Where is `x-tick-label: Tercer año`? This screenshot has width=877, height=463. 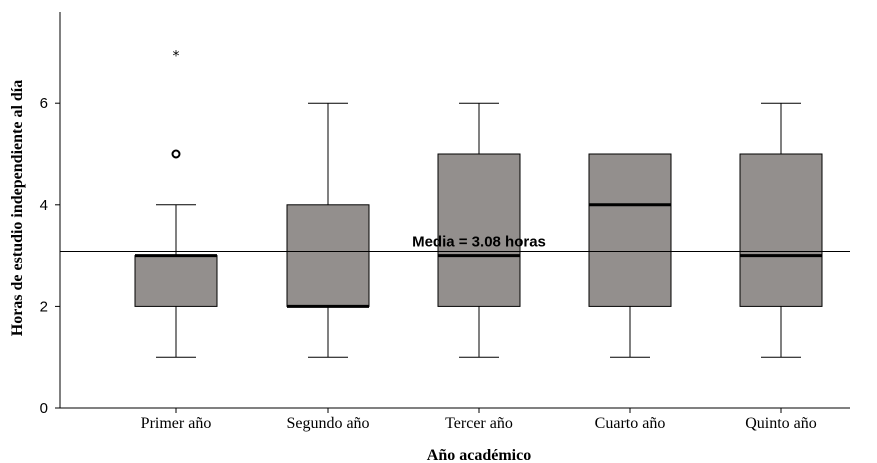
x-tick-label: Tercer año is located at coordinates (479, 423).